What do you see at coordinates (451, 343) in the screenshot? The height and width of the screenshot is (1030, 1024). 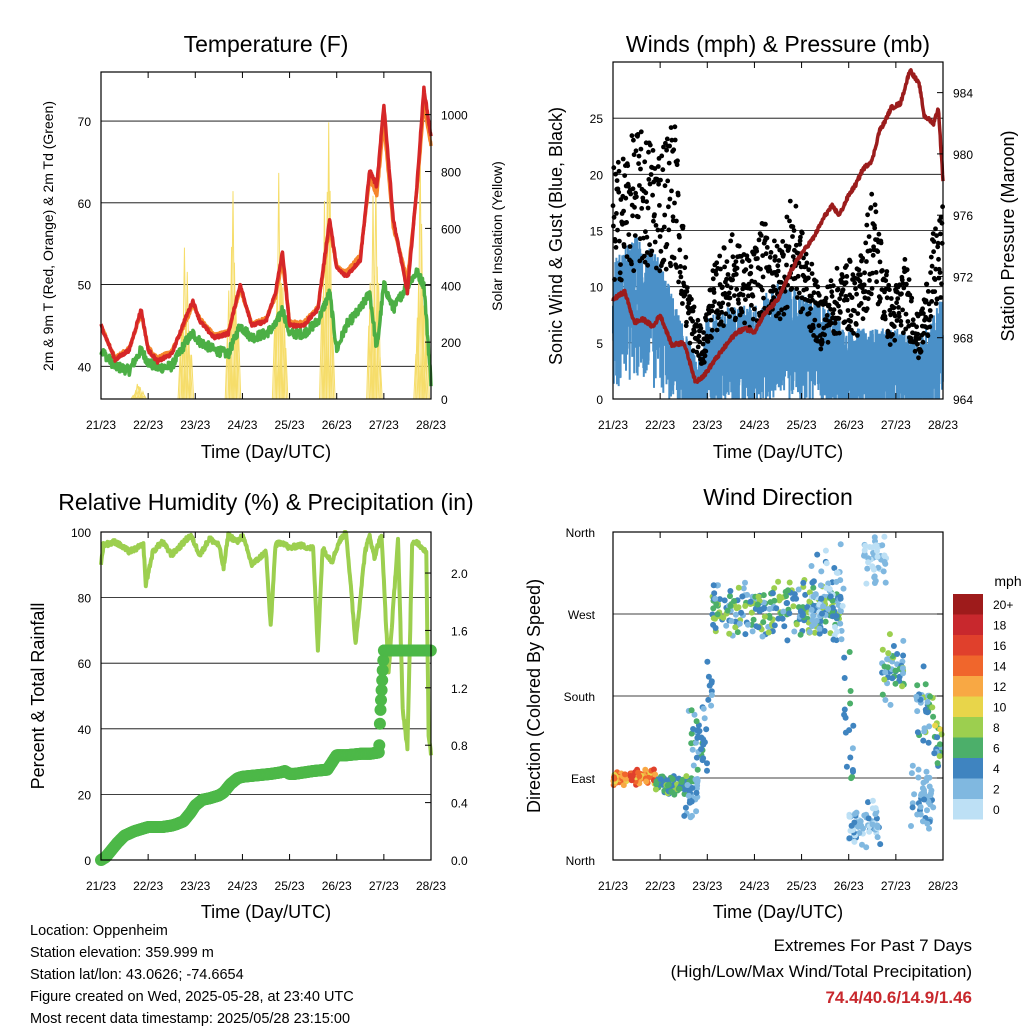 I see `y2-tick-label: 200` at bounding box center [451, 343].